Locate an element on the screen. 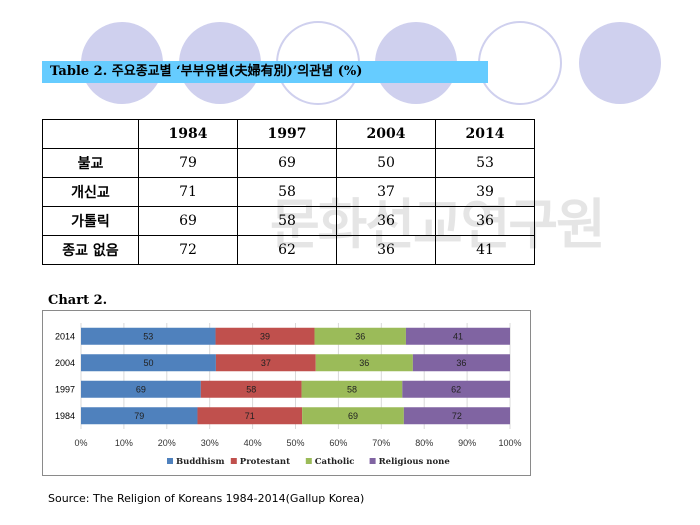 This screenshot has height=525, width=700. table-header-1997: 1997 is located at coordinates (287, 134).